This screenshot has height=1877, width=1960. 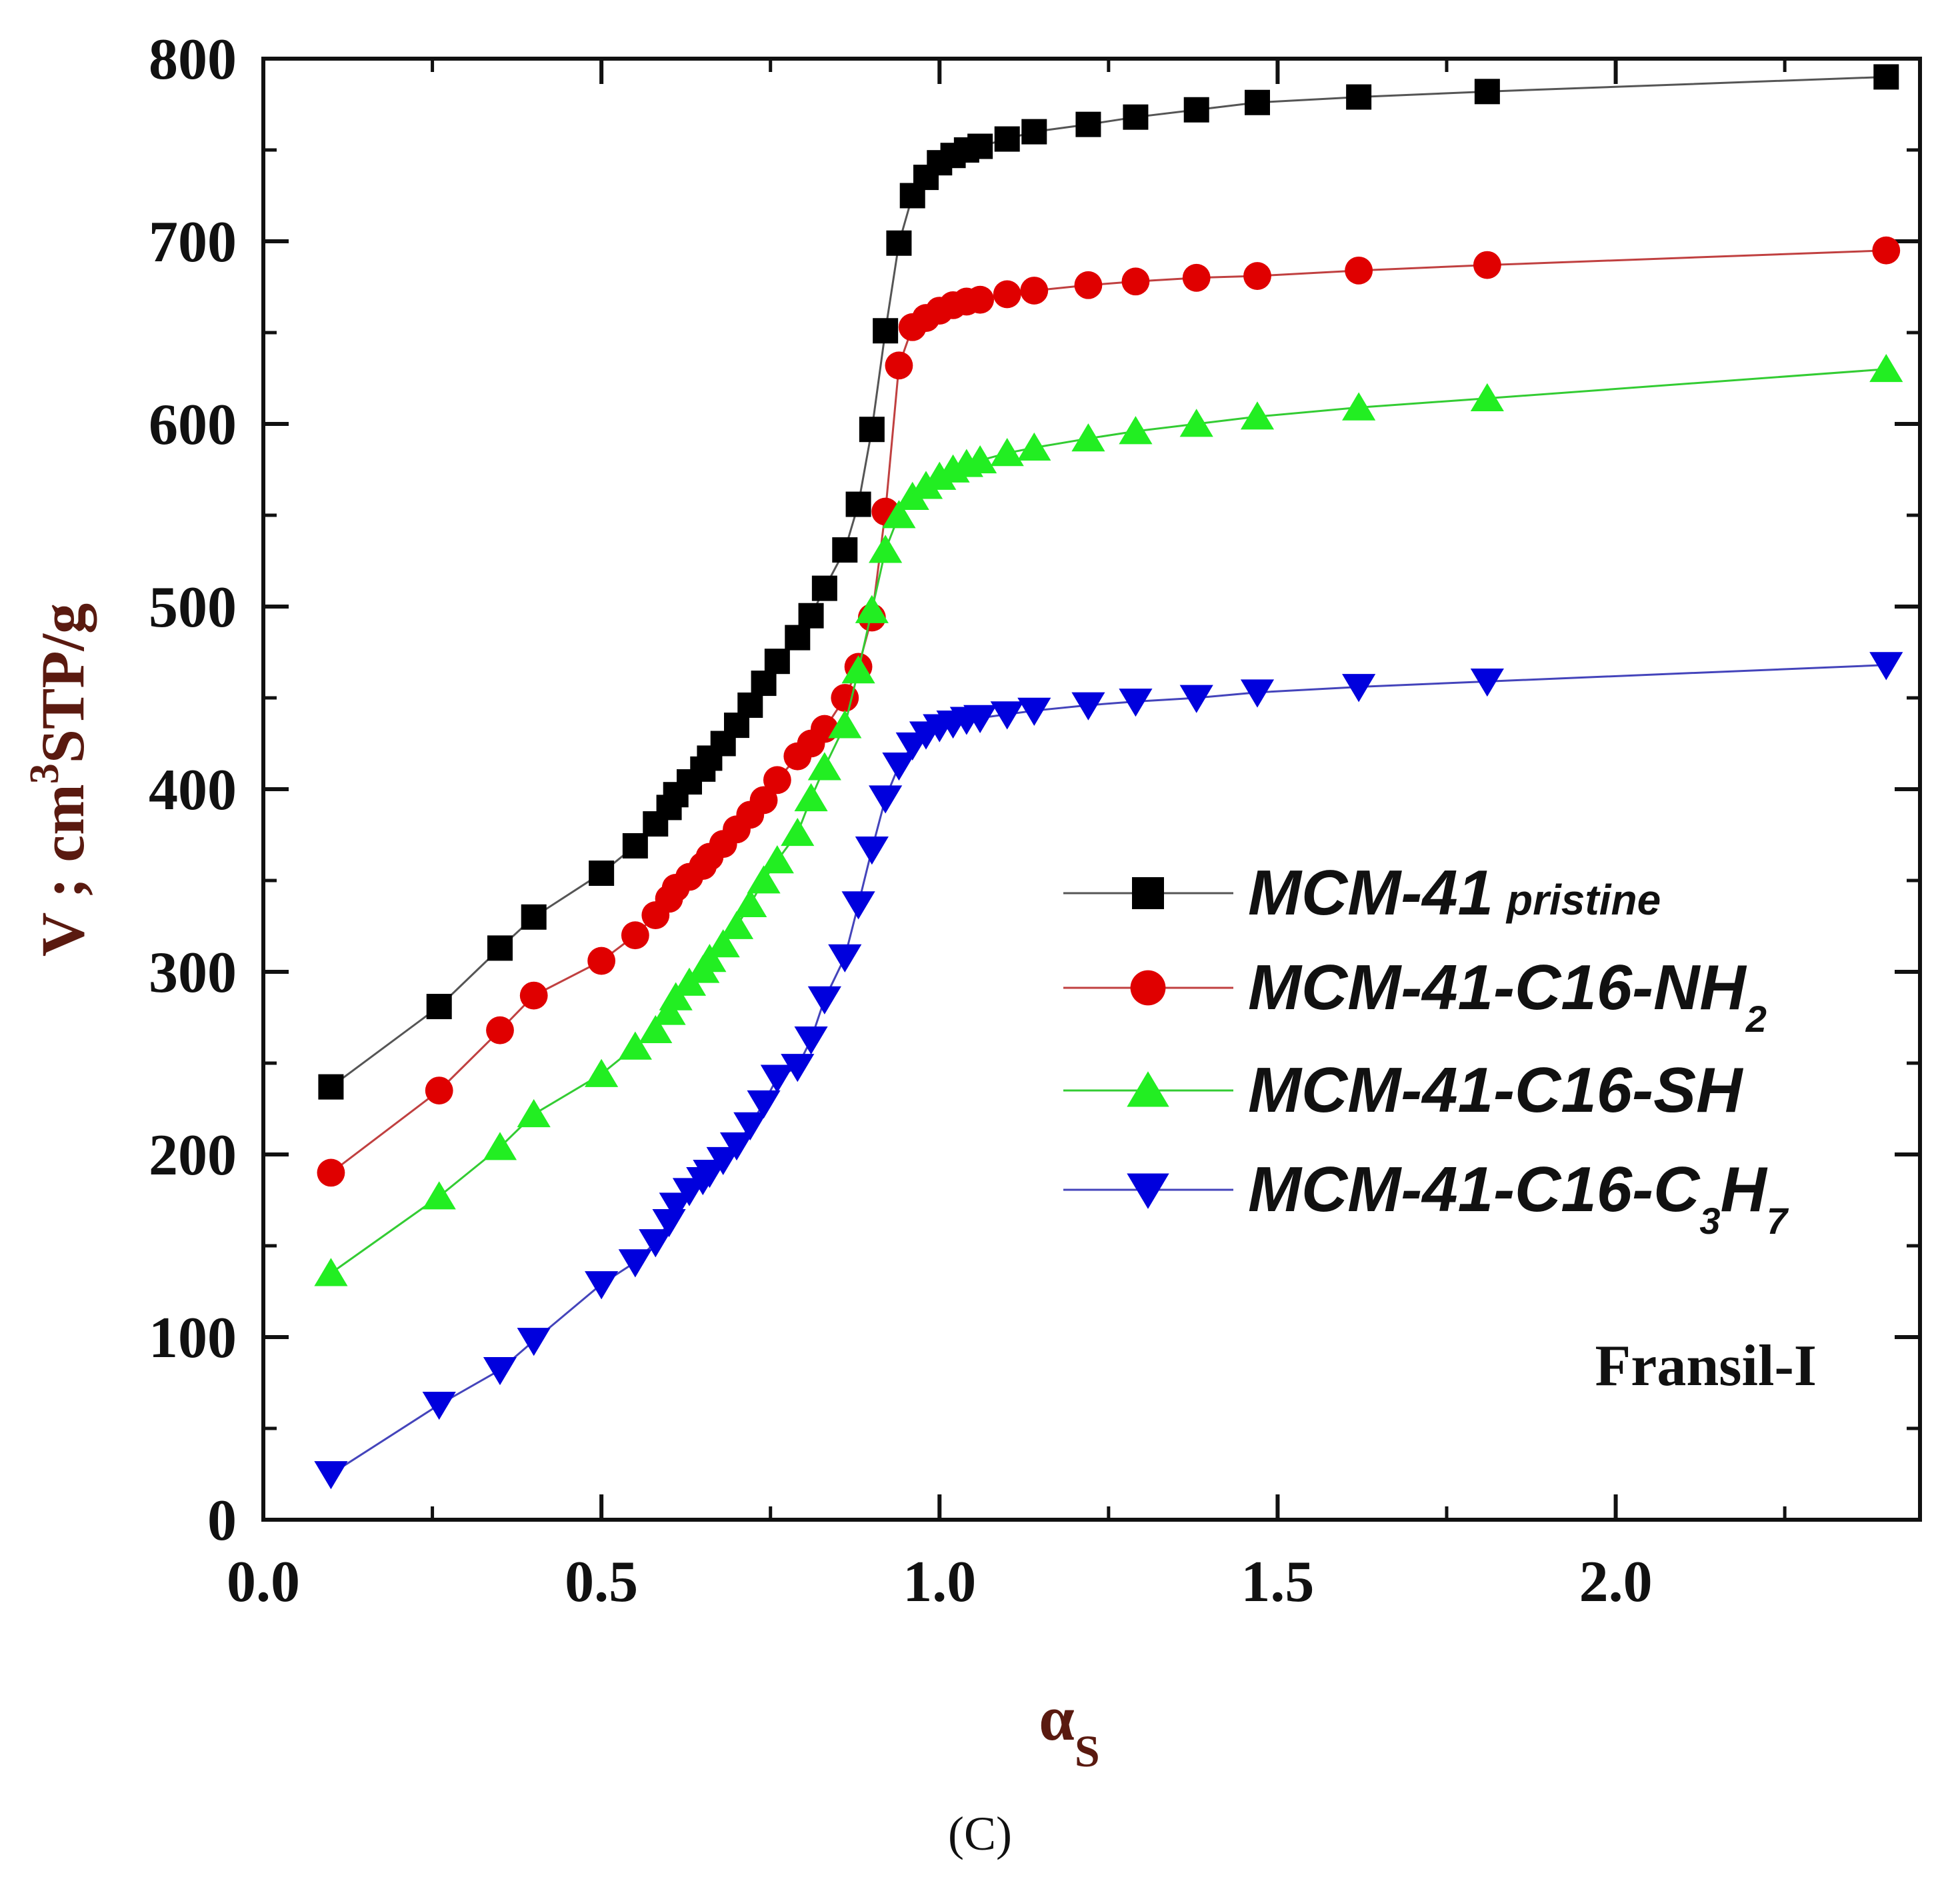 I want to click on legend-label: MCM-41-C16-SH, so click(x=1495, y=1090).